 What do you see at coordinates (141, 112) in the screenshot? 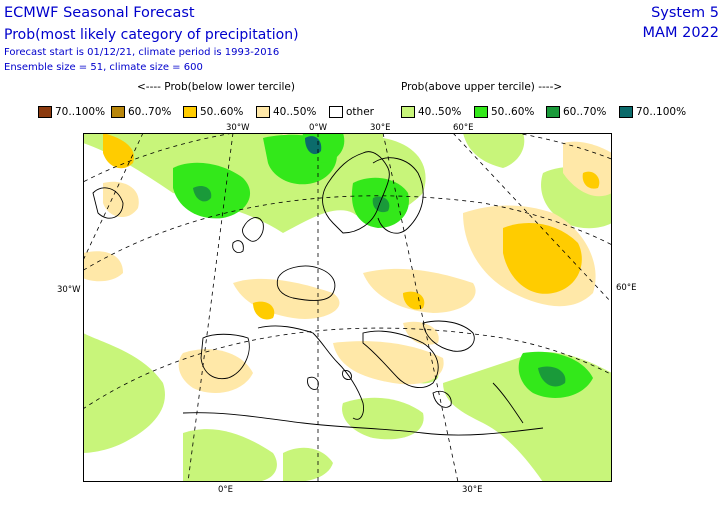
I see `legend-item-below-60-70: 60..70%` at bounding box center [141, 112].